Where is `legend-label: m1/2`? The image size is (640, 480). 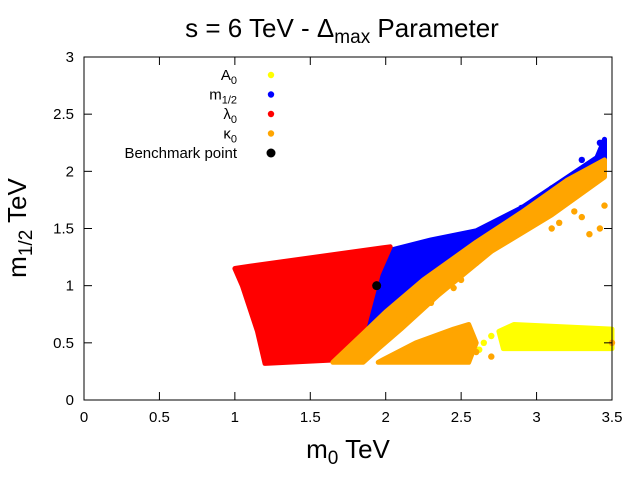
legend-label: m1/2 is located at coordinates (223, 97).